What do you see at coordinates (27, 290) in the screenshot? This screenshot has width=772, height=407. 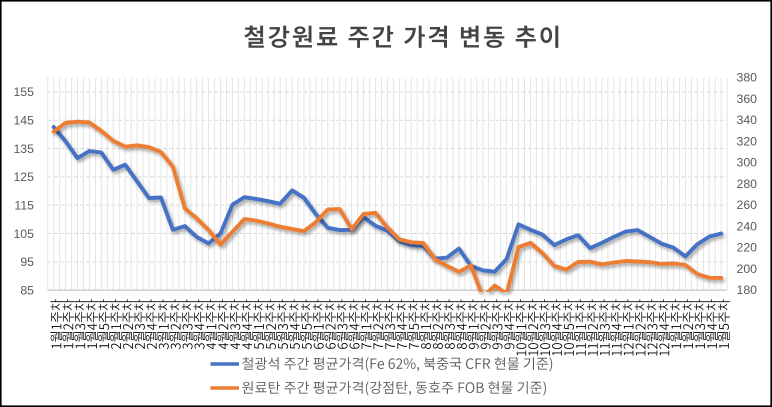 I see `svg-text: 85` at bounding box center [27, 290].